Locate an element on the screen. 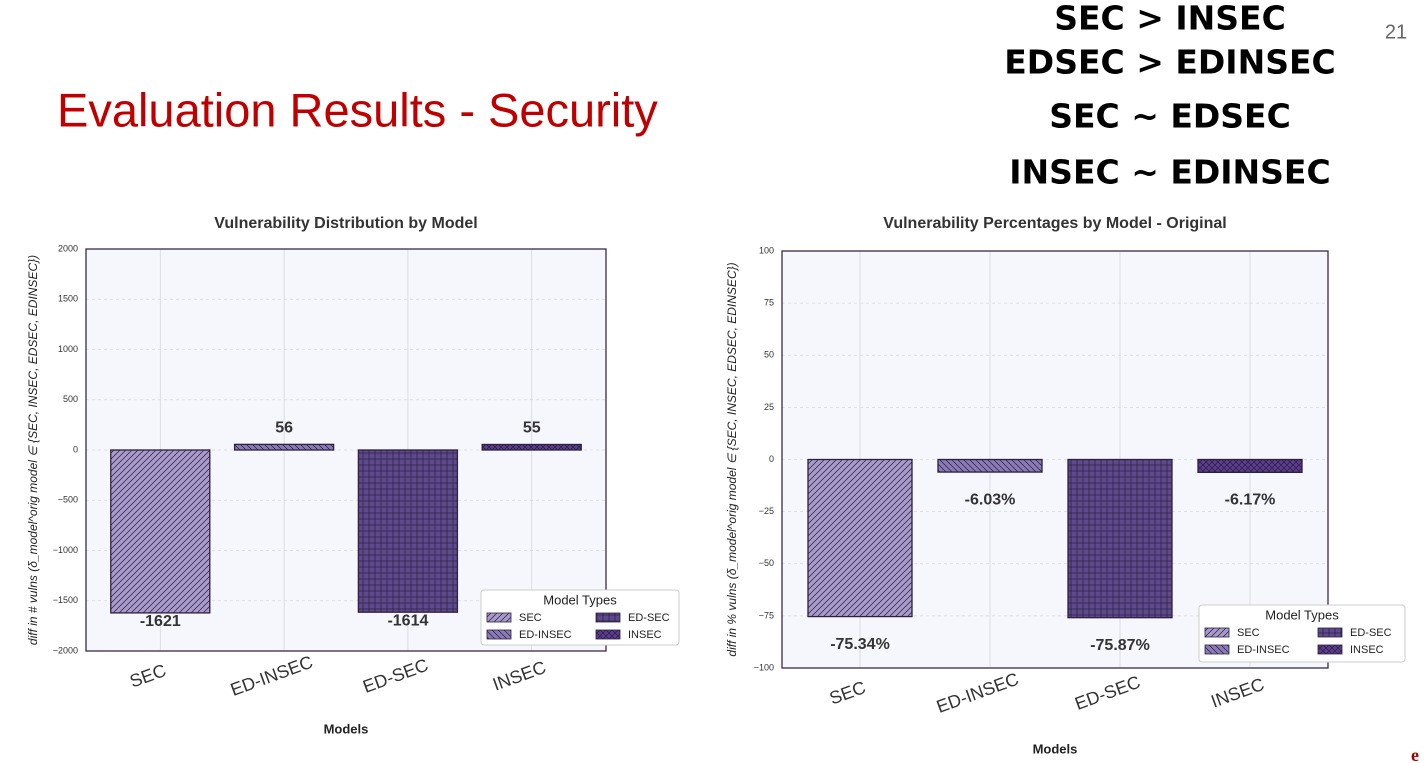  slide-title: Evaluation Results - Security is located at coordinates (357, 109).